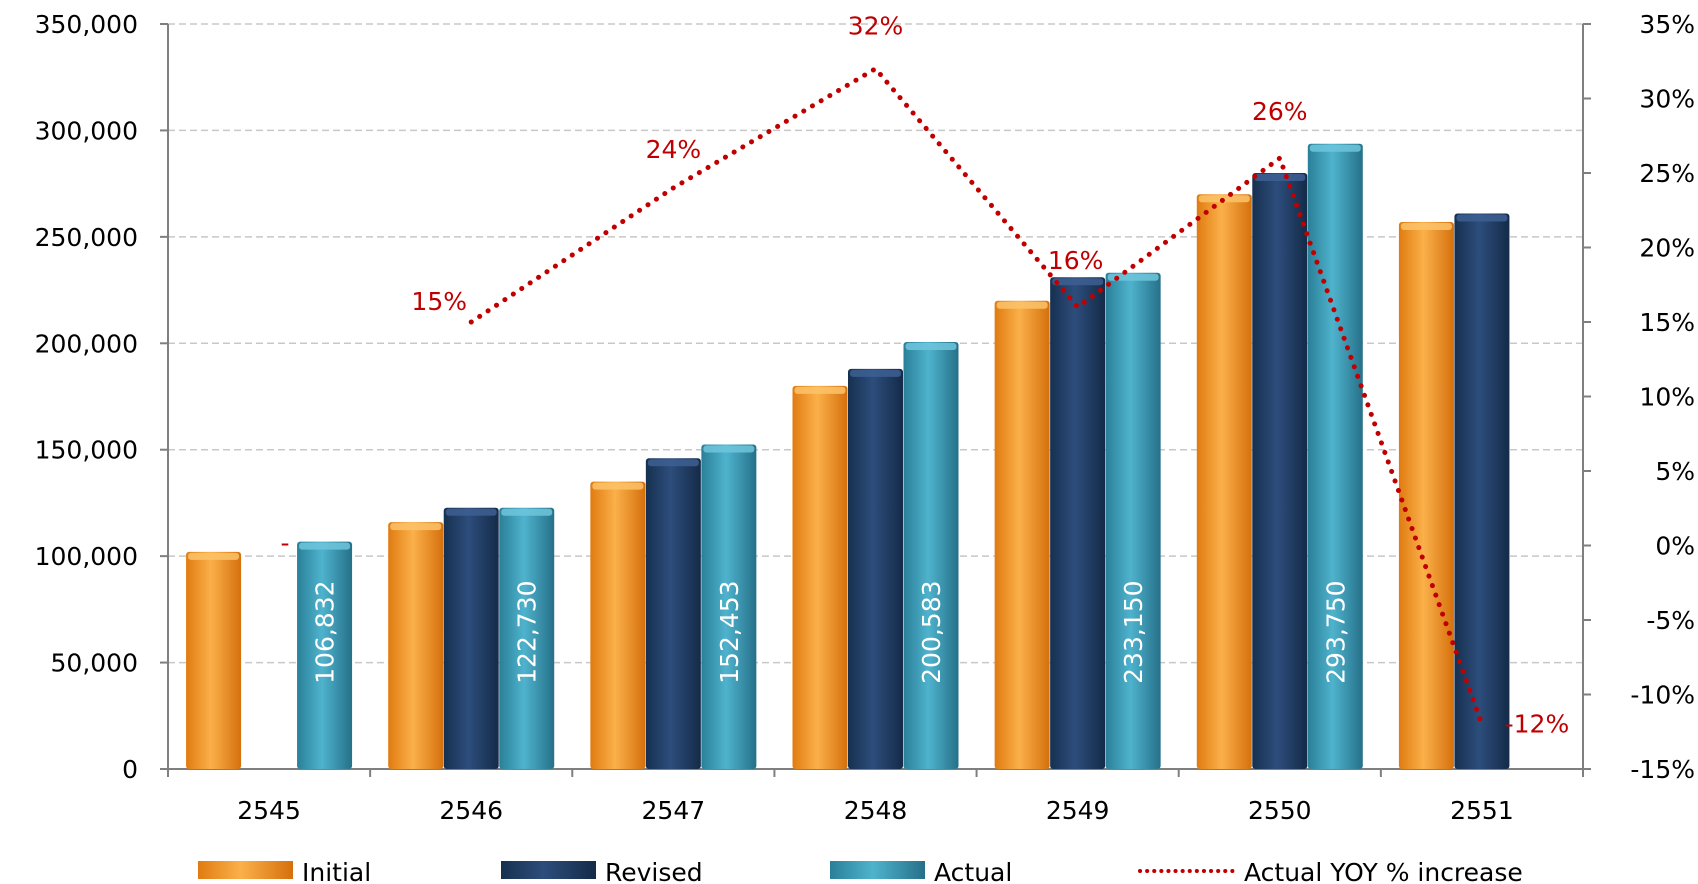 This screenshot has width=1698, height=884. Describe the element at coordinates (130, 769) in the screenshot. I see `left-tick-label: 0` at that location.